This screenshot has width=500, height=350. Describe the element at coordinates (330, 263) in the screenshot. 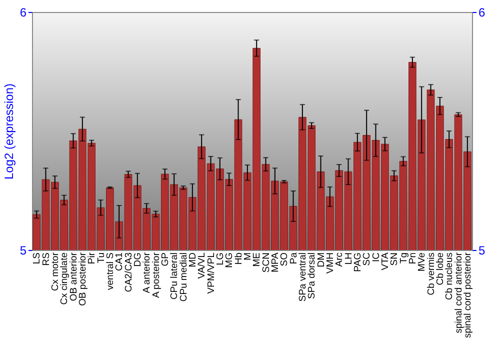

I see `x-tick-label: VMH` at that location.